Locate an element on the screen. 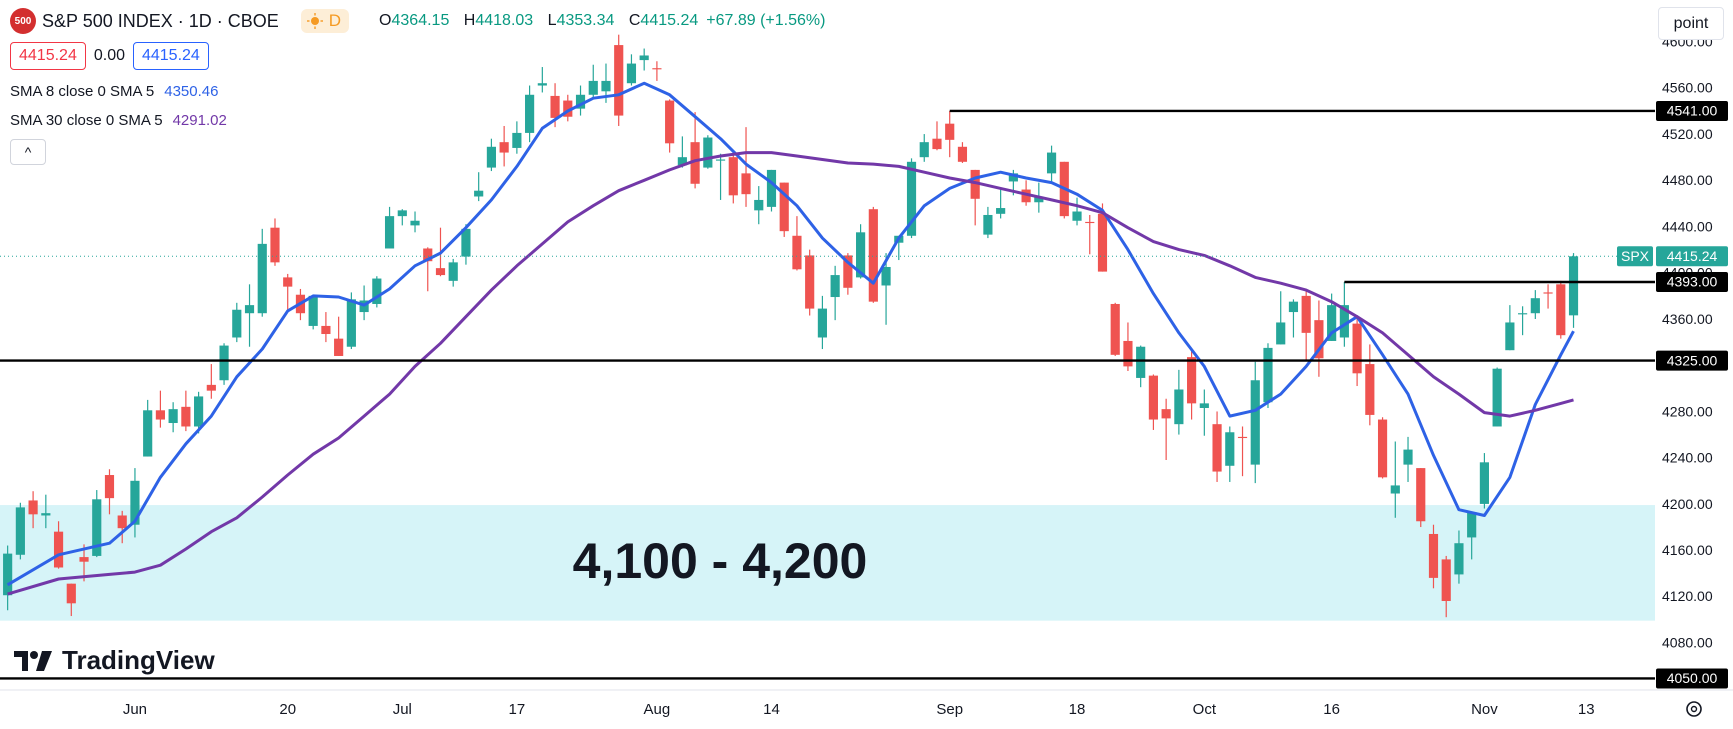 The width and height of the screenshot is (1733, 729). gear-ring is located at coordinates (1694, 709).